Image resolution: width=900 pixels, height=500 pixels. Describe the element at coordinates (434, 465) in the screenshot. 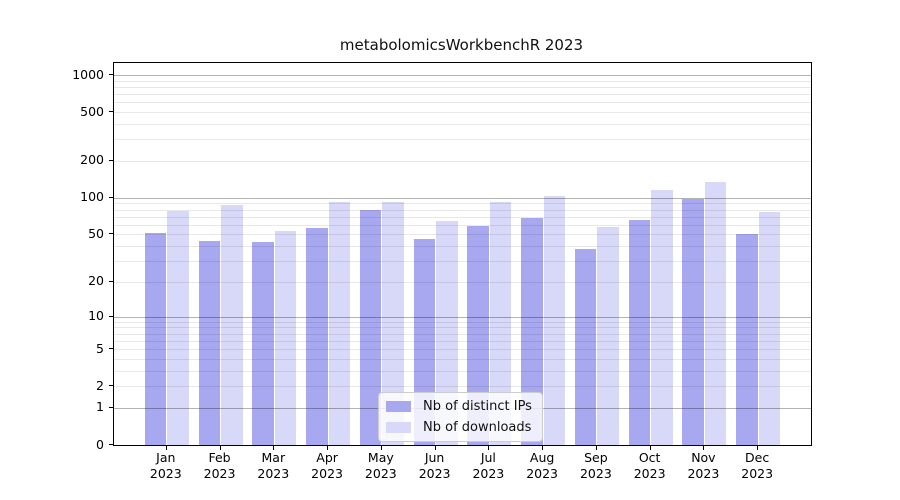

I see `x-tick-label-jun: Jun 2023` at that location.